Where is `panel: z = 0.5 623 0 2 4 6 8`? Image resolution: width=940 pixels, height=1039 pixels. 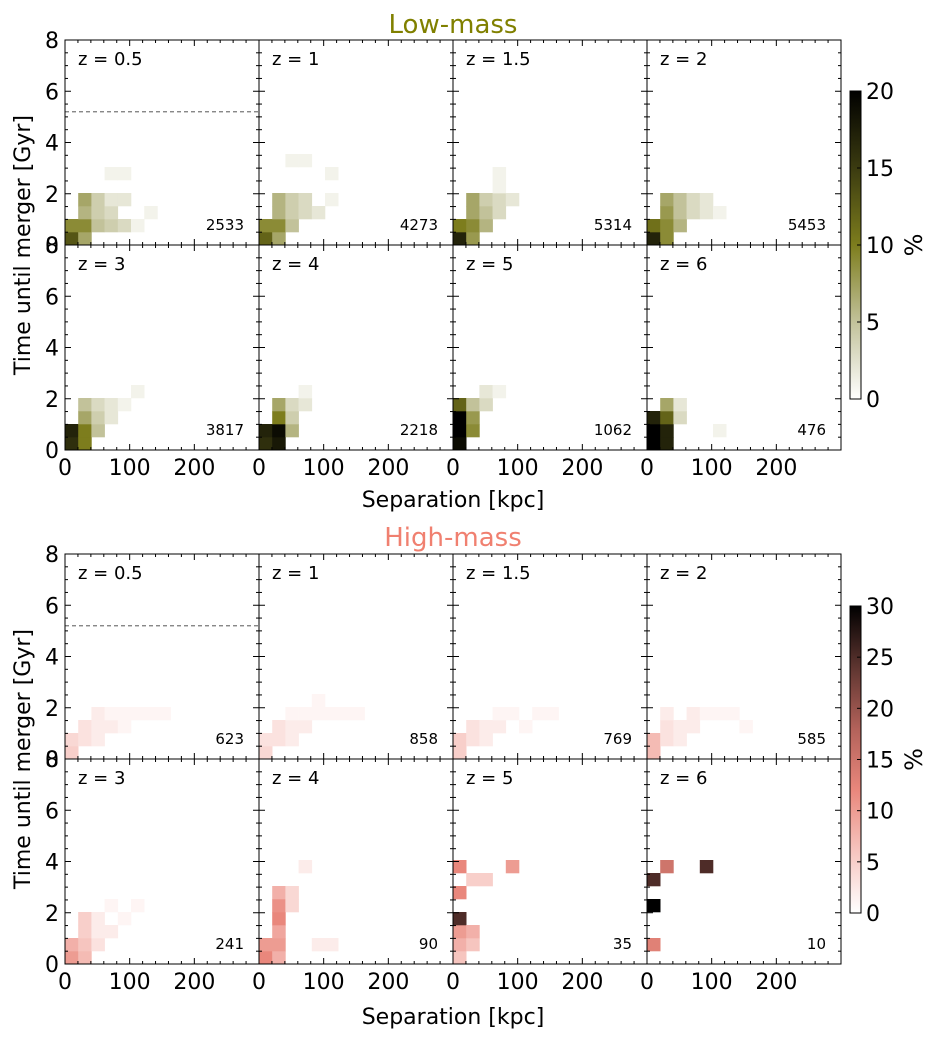
panel: z = 0.5 623 0 2 4 6 8 is located at coordinates (152, 658).